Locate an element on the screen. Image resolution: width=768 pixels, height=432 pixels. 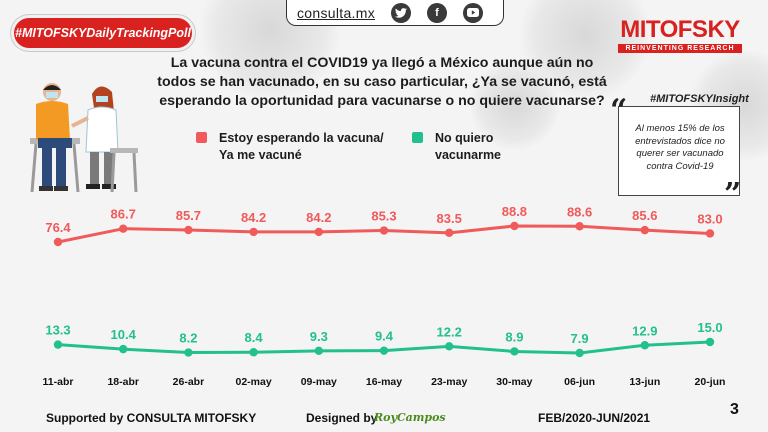
site-link: consulta.mx is located at coordinates (336, 12).